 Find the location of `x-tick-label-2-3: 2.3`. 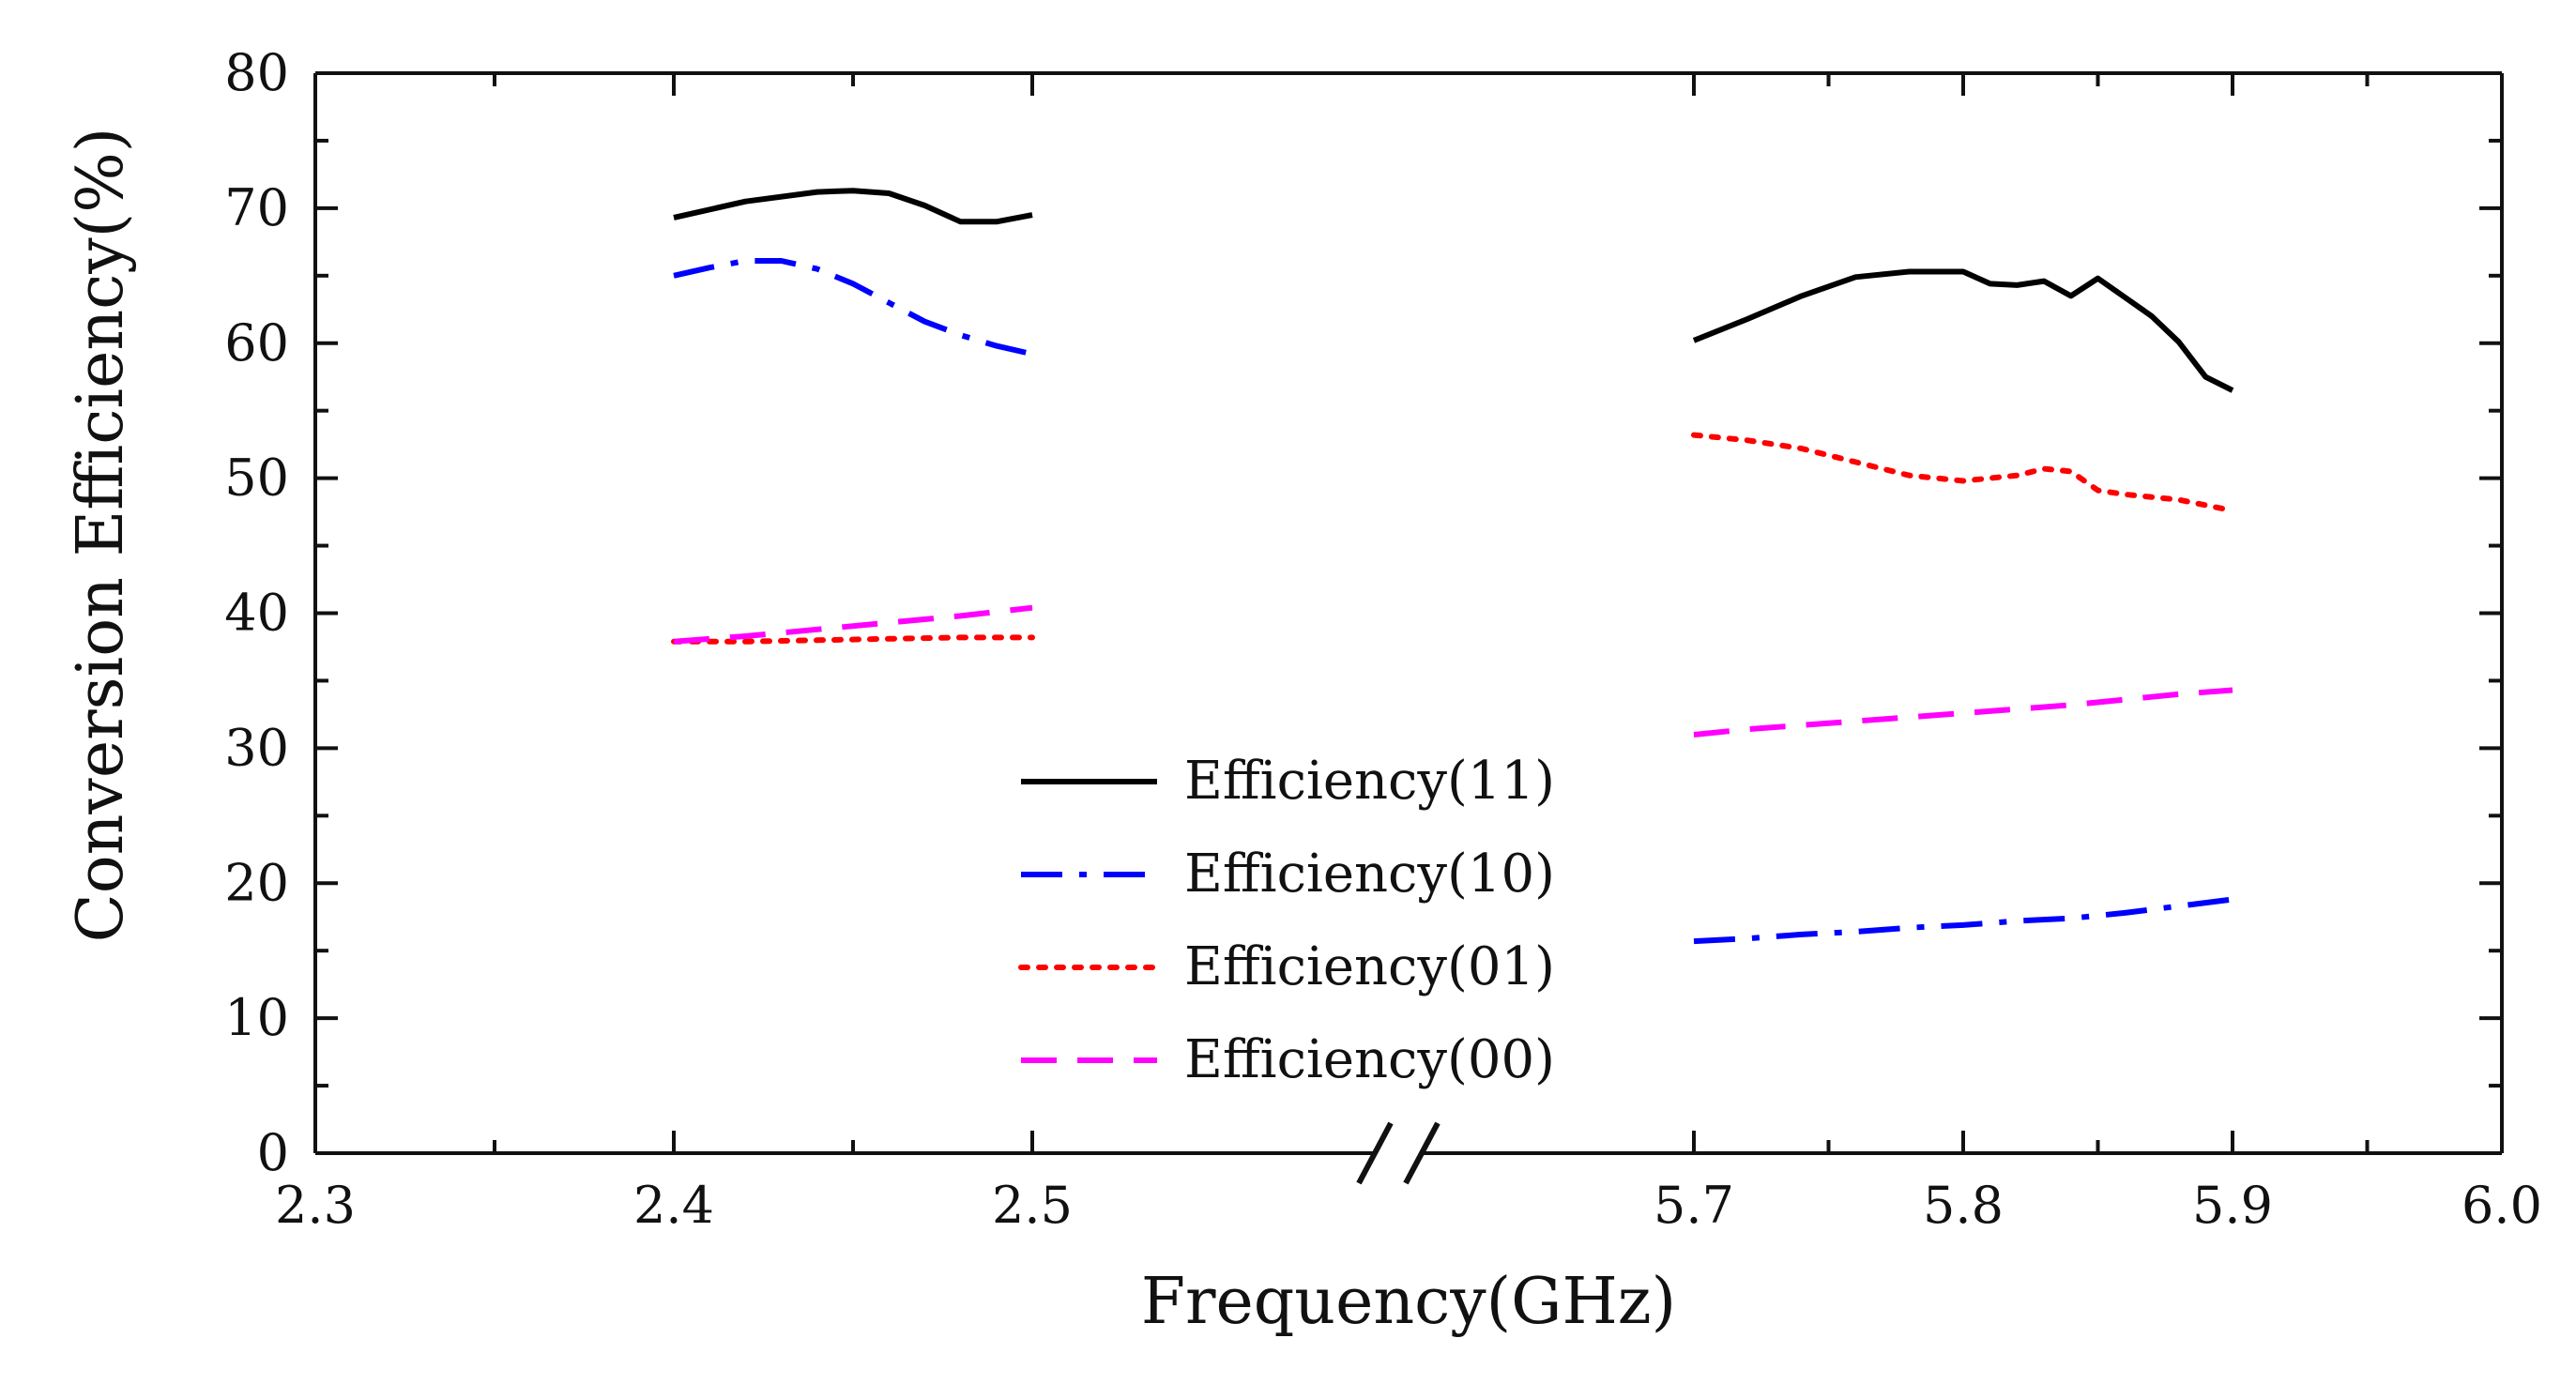

x-tick-label-2-3: 2.3 is located at coordinates (315, 1205).